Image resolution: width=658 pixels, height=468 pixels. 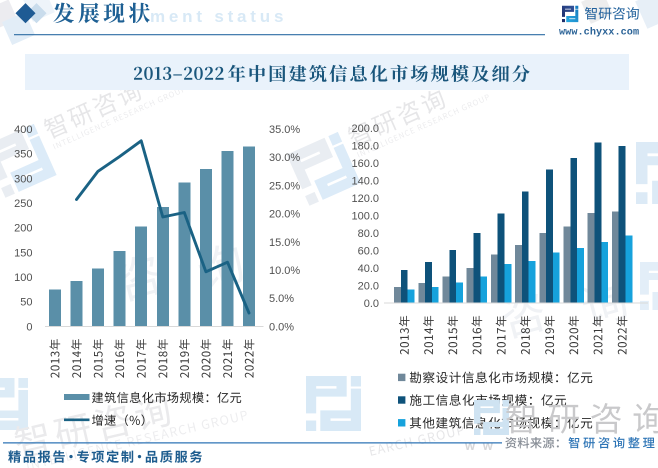 I want to click on svg-text: 160.0, so click(x=365, y=164).